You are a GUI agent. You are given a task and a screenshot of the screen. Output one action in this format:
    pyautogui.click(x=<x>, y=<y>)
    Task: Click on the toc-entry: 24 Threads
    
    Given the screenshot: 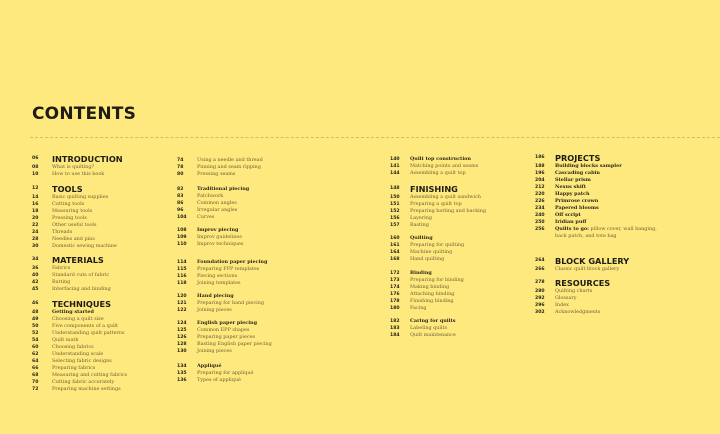 What is the action you would take?
    pyautogui.click(x=74, y=232)
    